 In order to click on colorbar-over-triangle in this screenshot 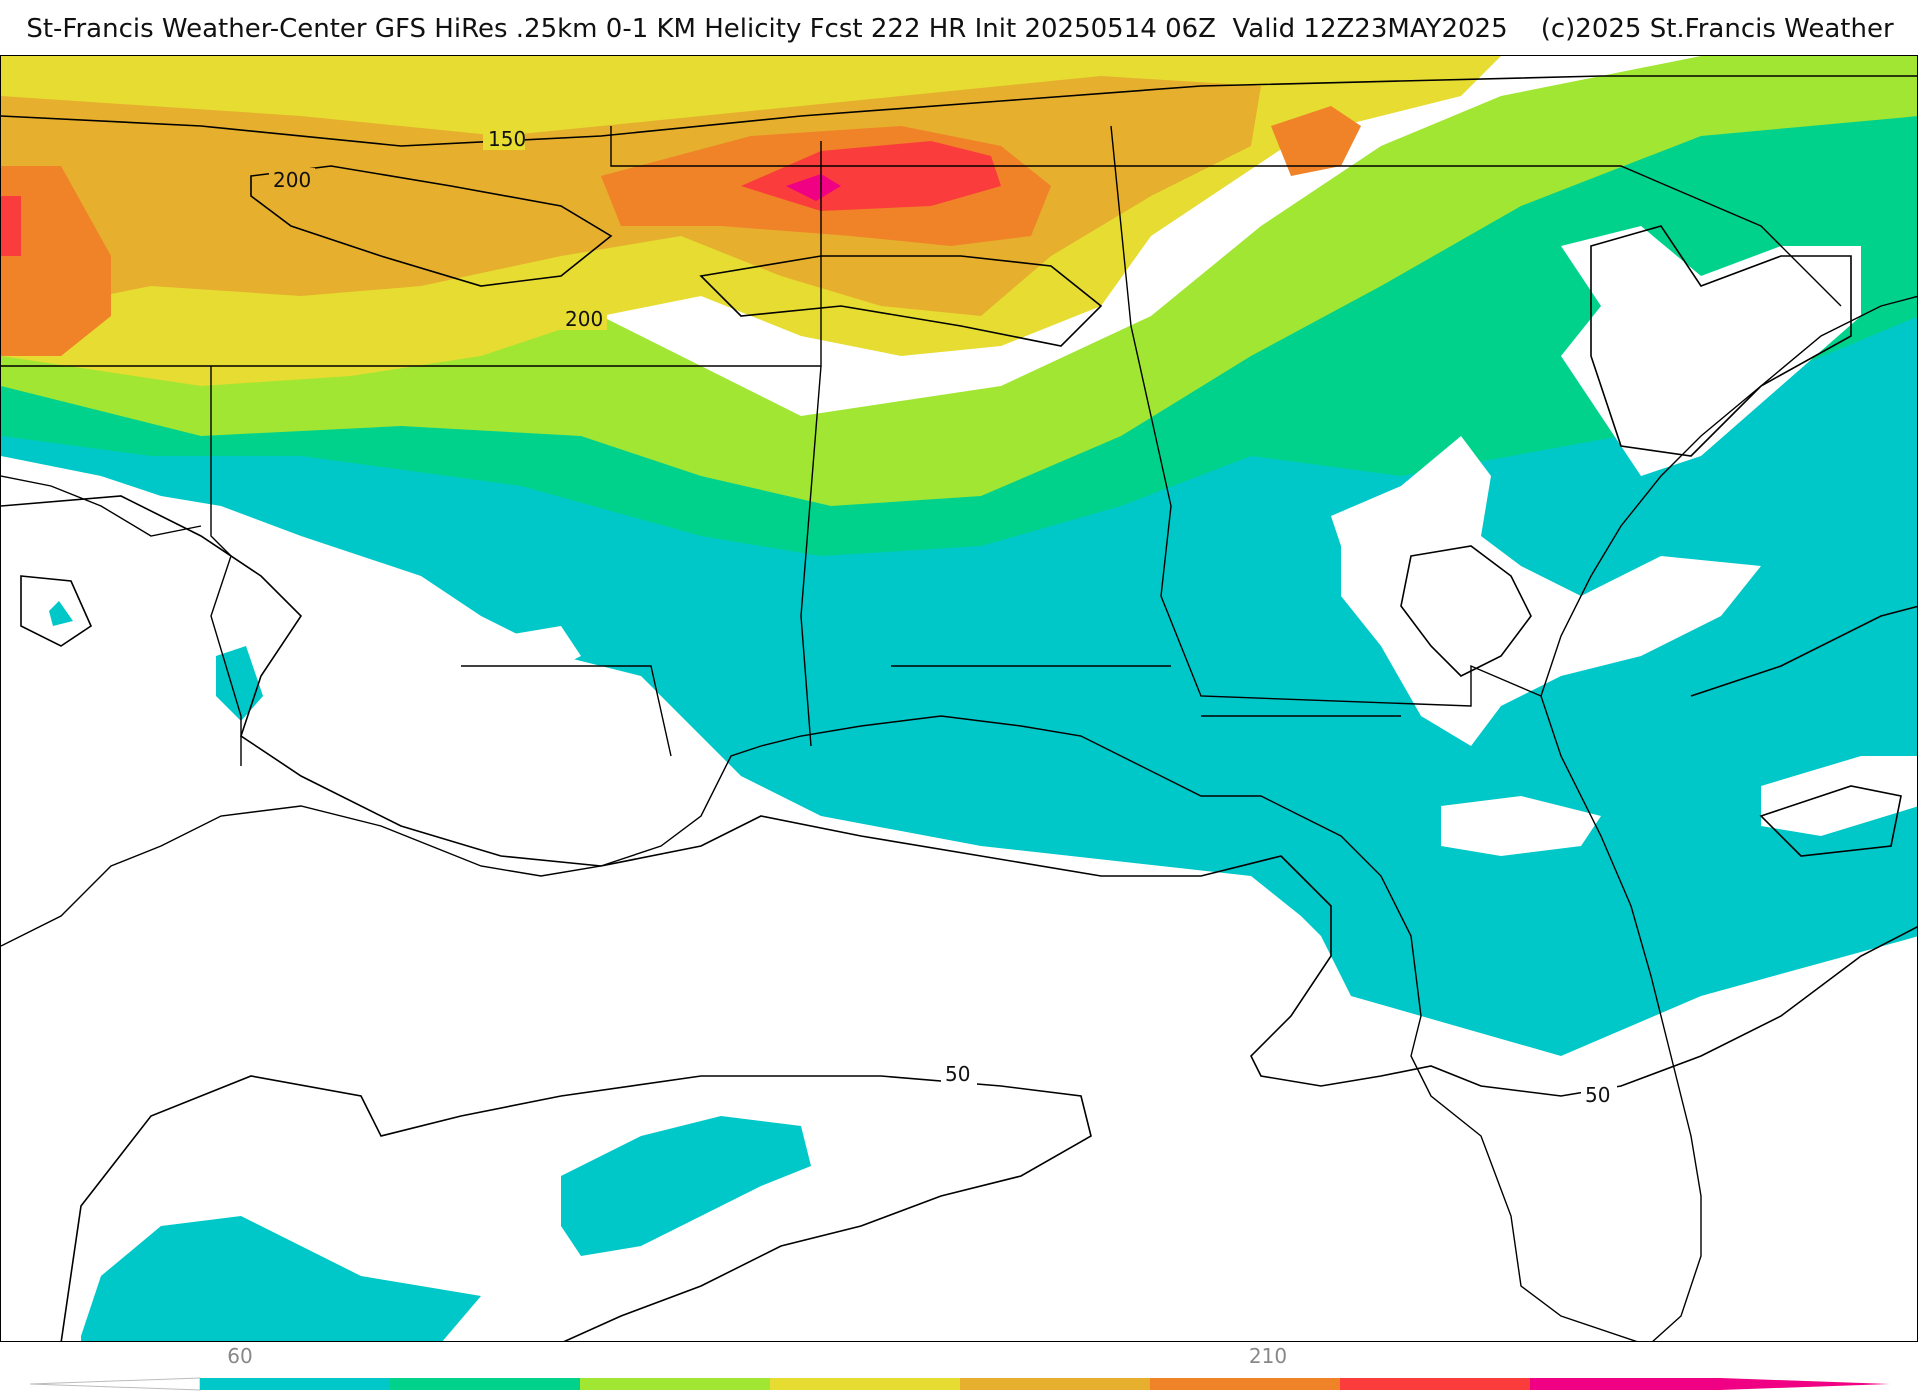, I will do `click(1805, 1384)`.